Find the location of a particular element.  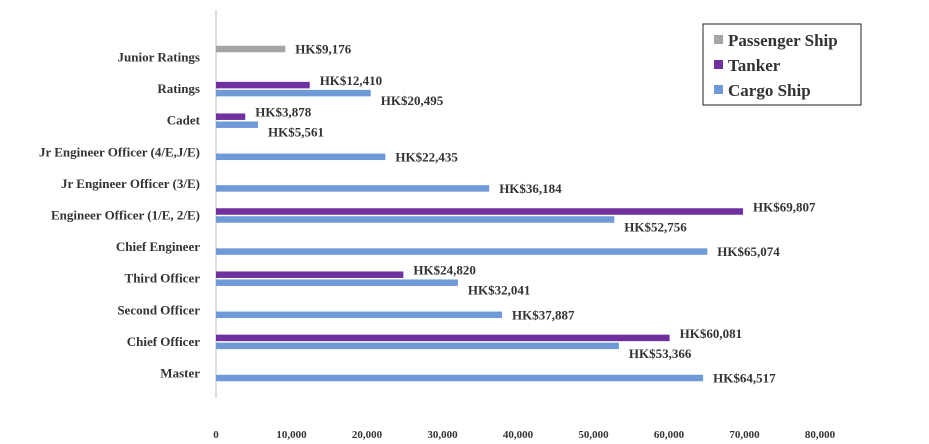

category-label: Junior Ratings is located at coordinates (159, 57).